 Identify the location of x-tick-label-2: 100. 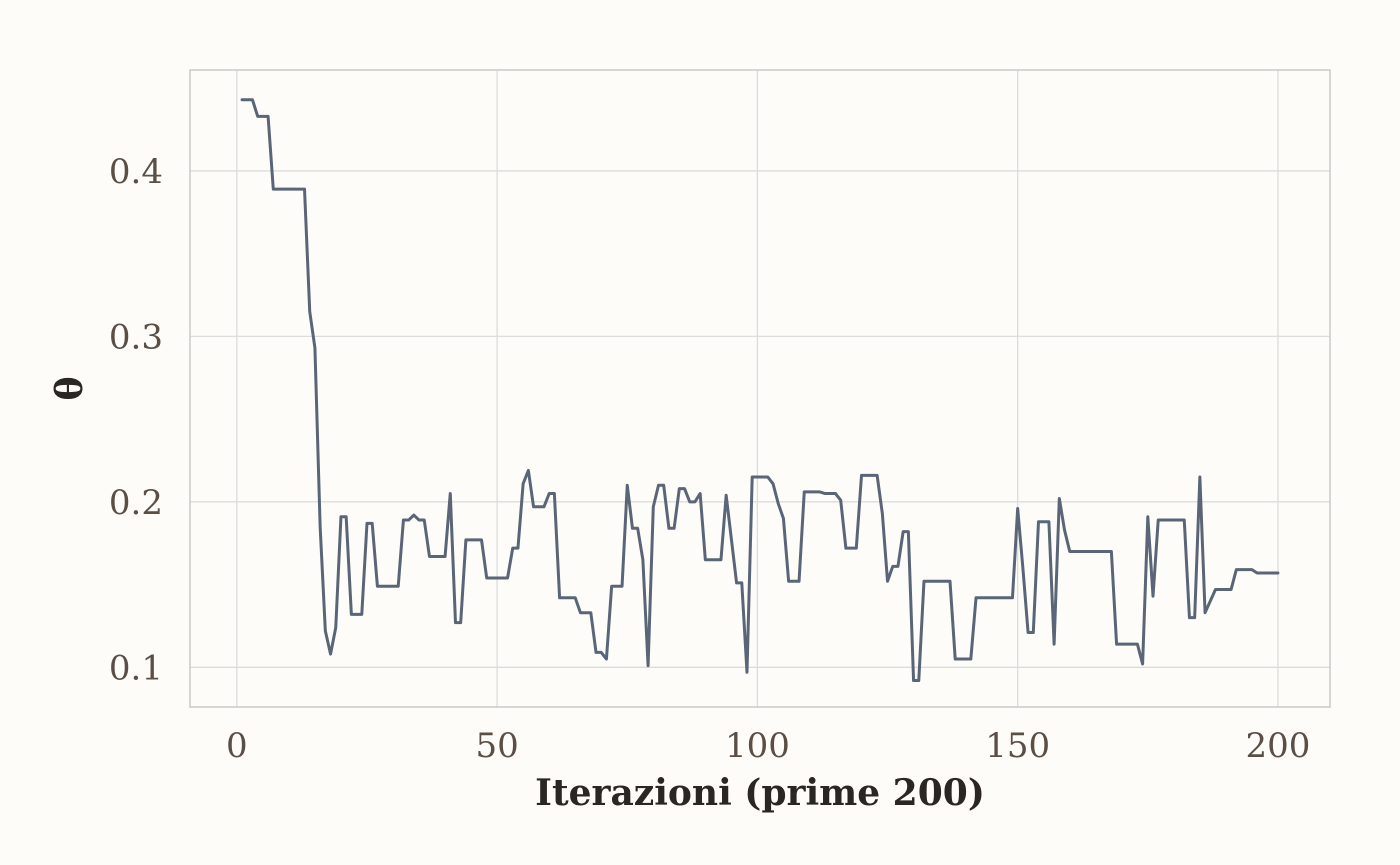
(757, 746).